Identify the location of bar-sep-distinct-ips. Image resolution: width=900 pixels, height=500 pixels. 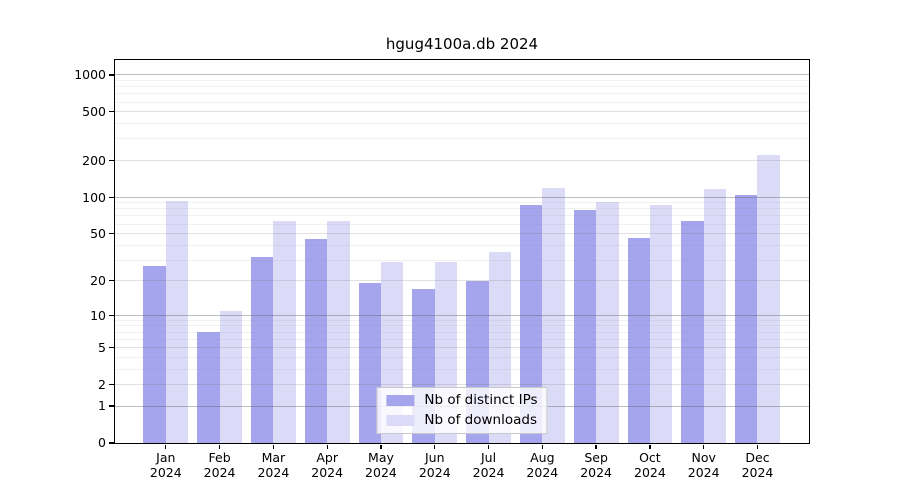
(585, 326).